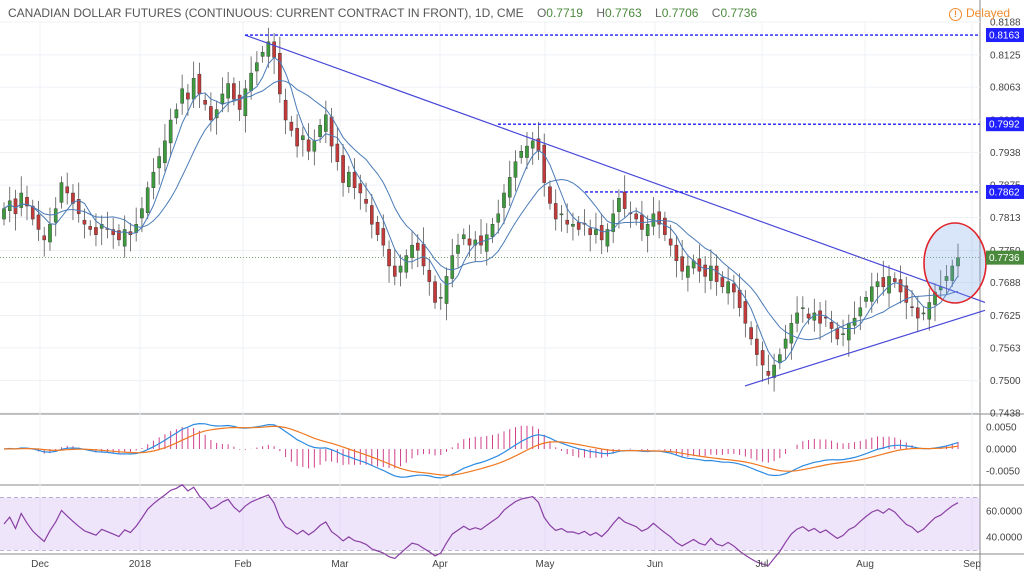  What do you see at coordinates (979, 13) in the screenshot?
I see `delayed-badge: ! Delayed` at bounding box center [979, 13].